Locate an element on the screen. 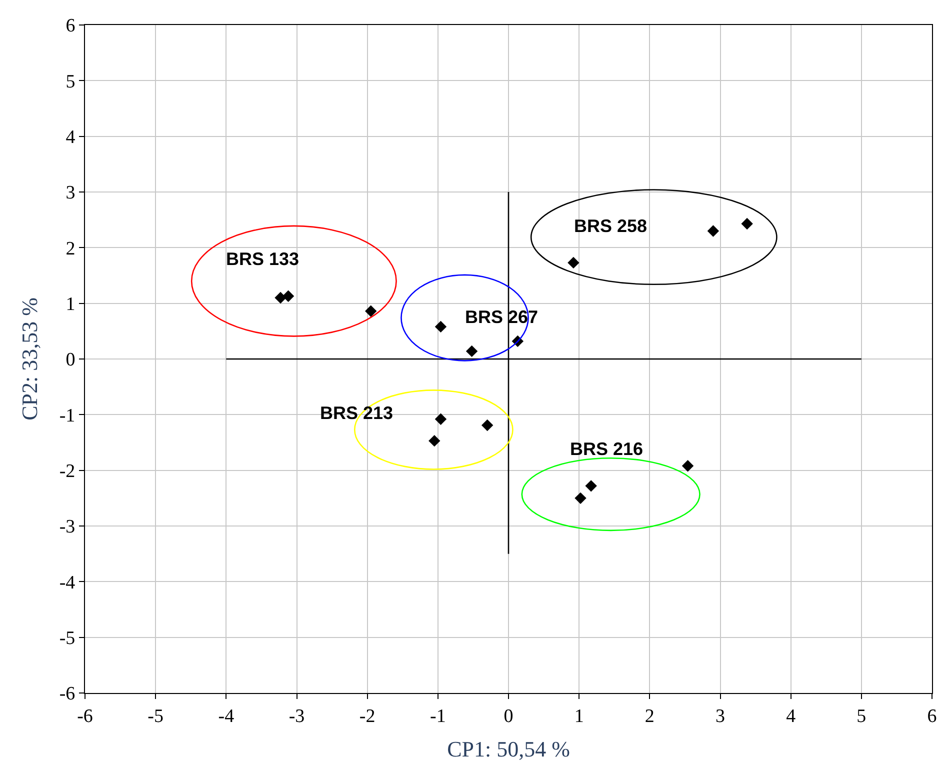 The width and height of the screenshot is (947, 778). x-tick-label: -3 is located at coordinates (296, 716).